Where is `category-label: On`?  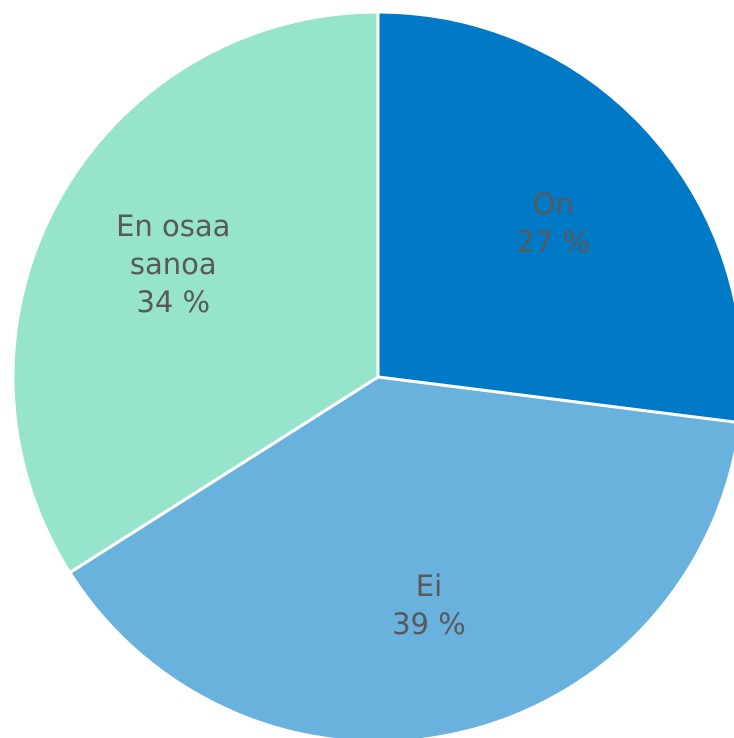
category-label: On is located at coordinates (553, 203).